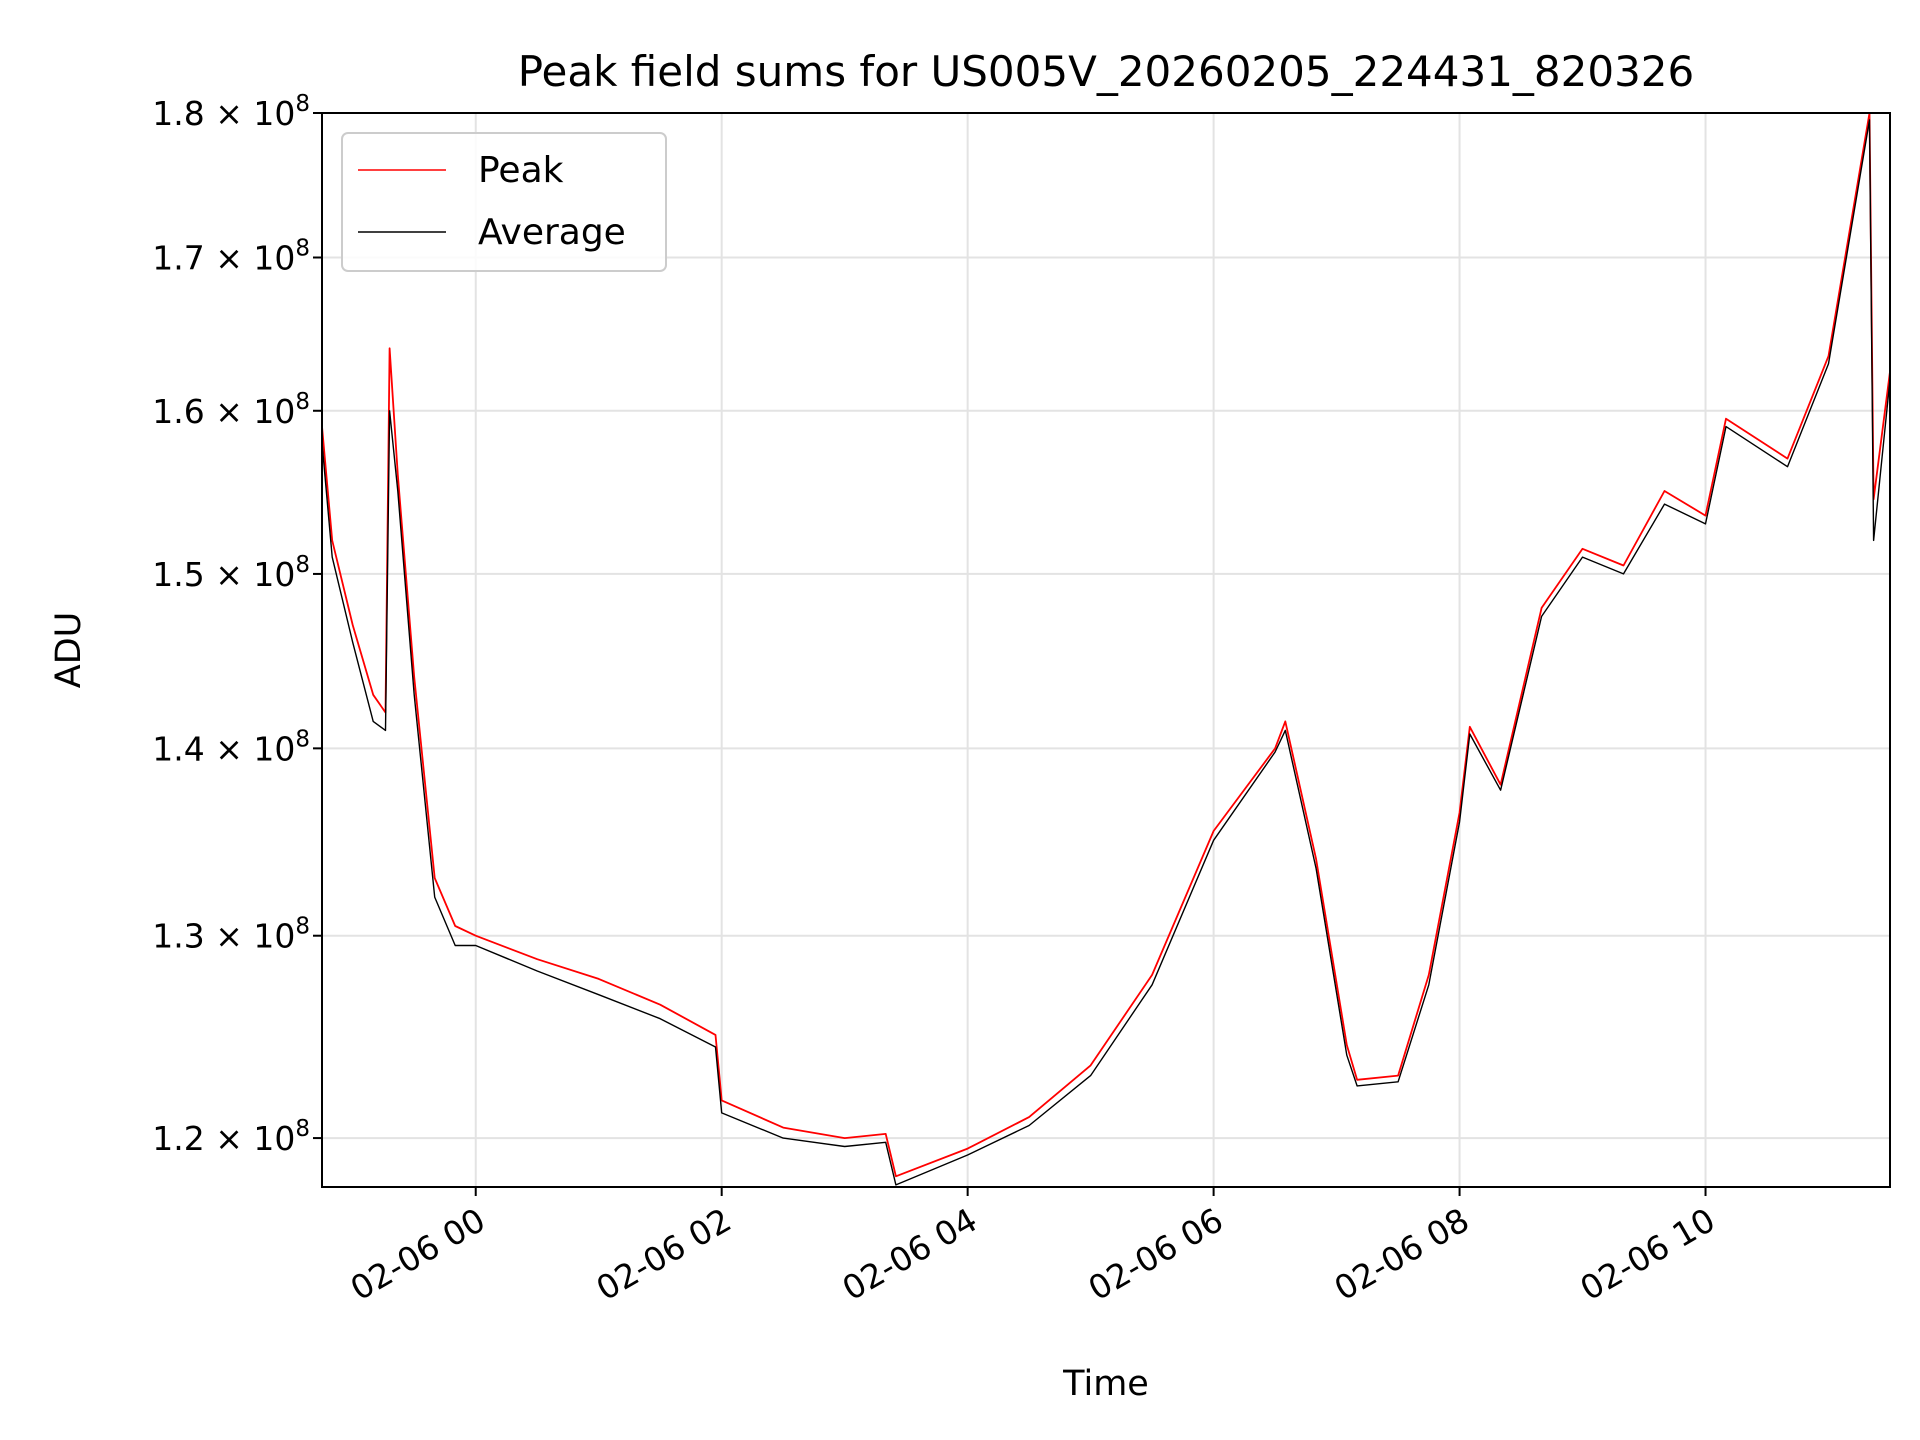 The height and width of the screenshot is (1440, 1920). What do you see at coordinates (521, 170) in the screenshot?
I see `legend-label-peak: Peak` at bounding box center [521, 170].